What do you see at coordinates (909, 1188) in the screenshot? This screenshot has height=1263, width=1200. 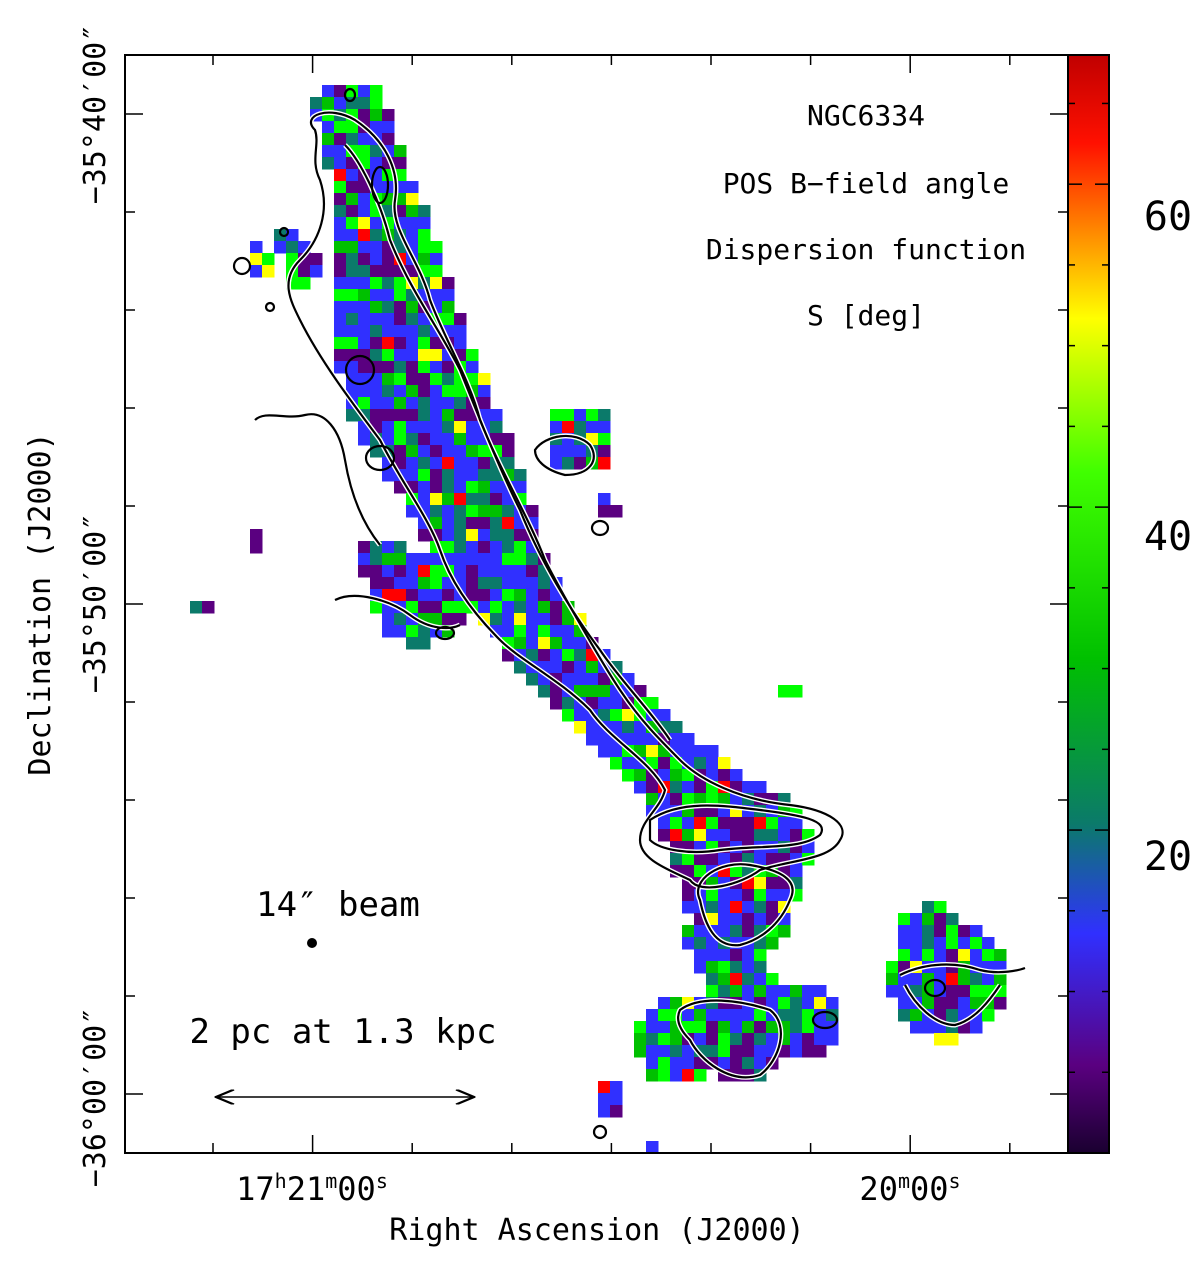 I see `x-tick-label-20m: 20m00s` at bounding box center [909, 1188].